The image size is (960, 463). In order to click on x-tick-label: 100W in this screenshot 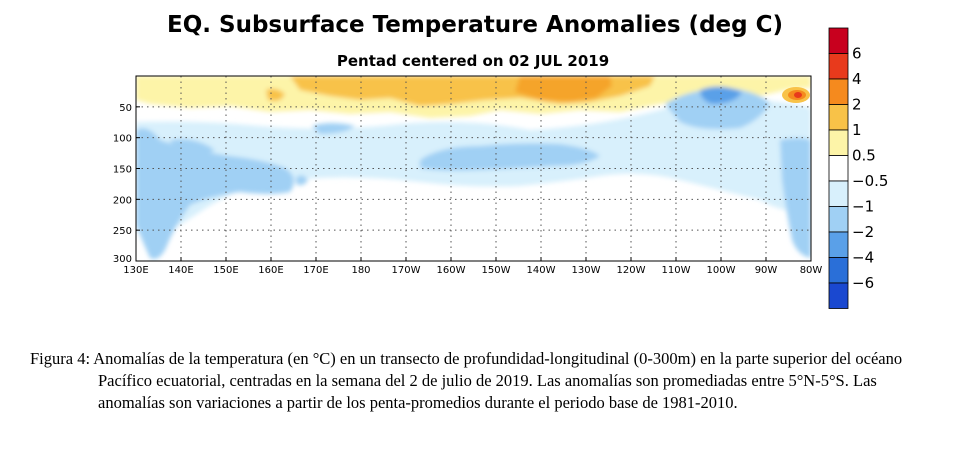, I will do `click(721, 270)`.